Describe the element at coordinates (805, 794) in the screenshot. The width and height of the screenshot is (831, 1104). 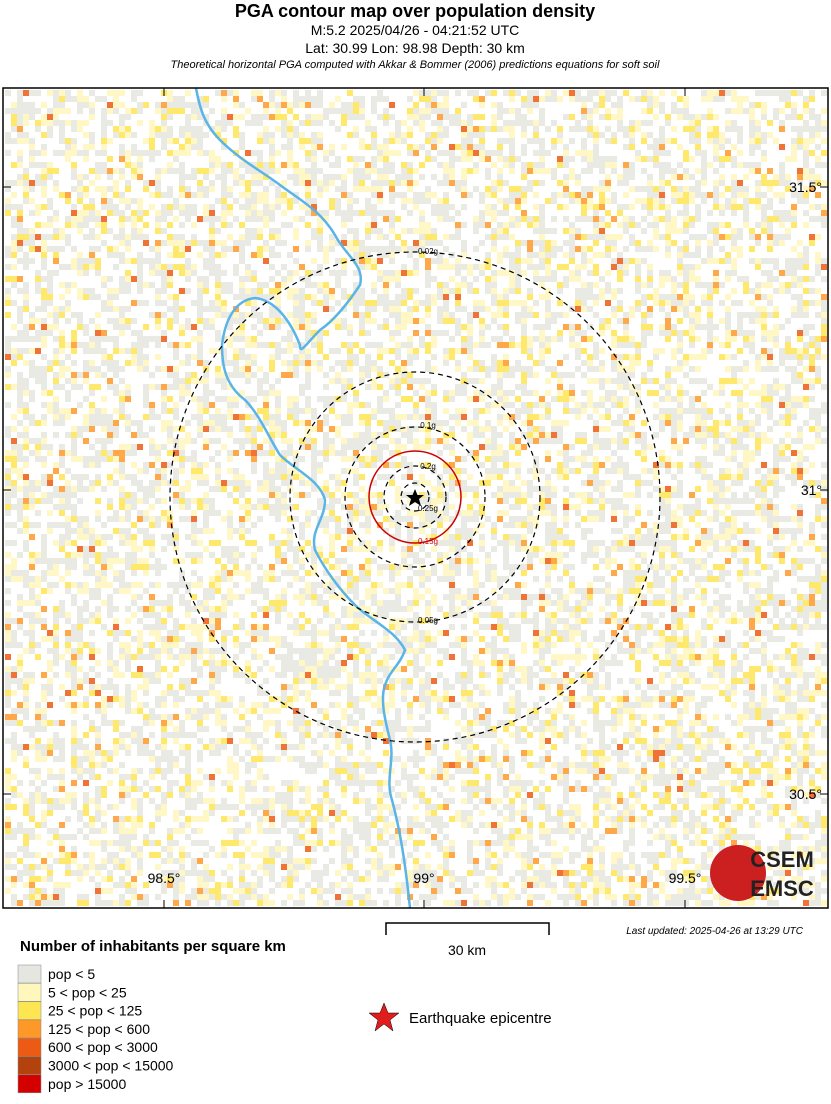
I see `lat-label: 30.5°` at that location.